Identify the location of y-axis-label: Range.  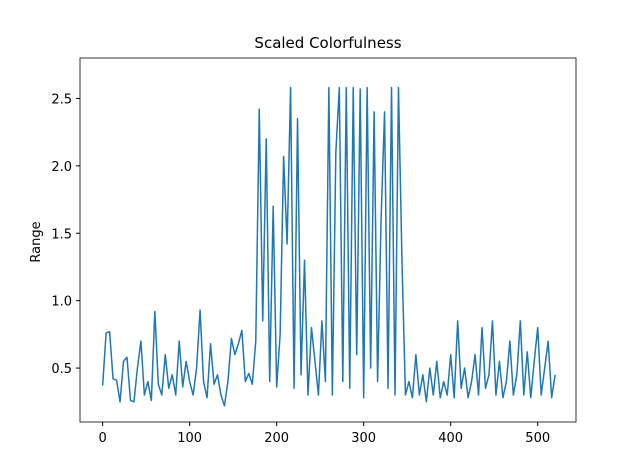
(36, 241).